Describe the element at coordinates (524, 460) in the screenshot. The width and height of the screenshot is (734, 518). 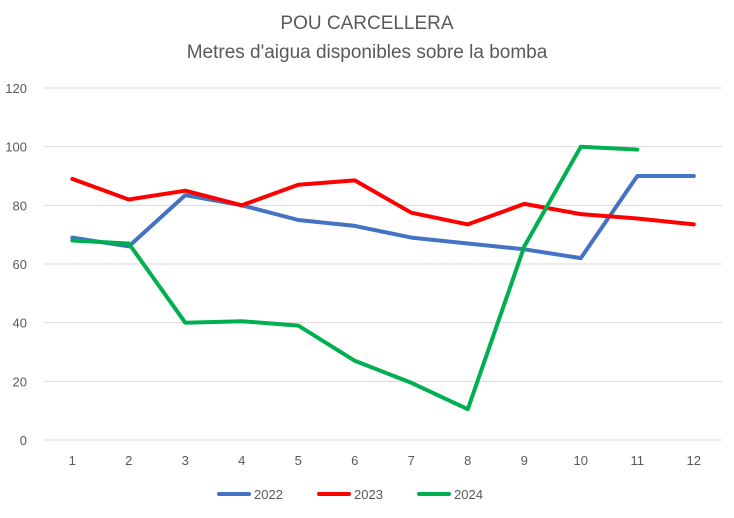
I see `x-tick-label: 9` at that location.